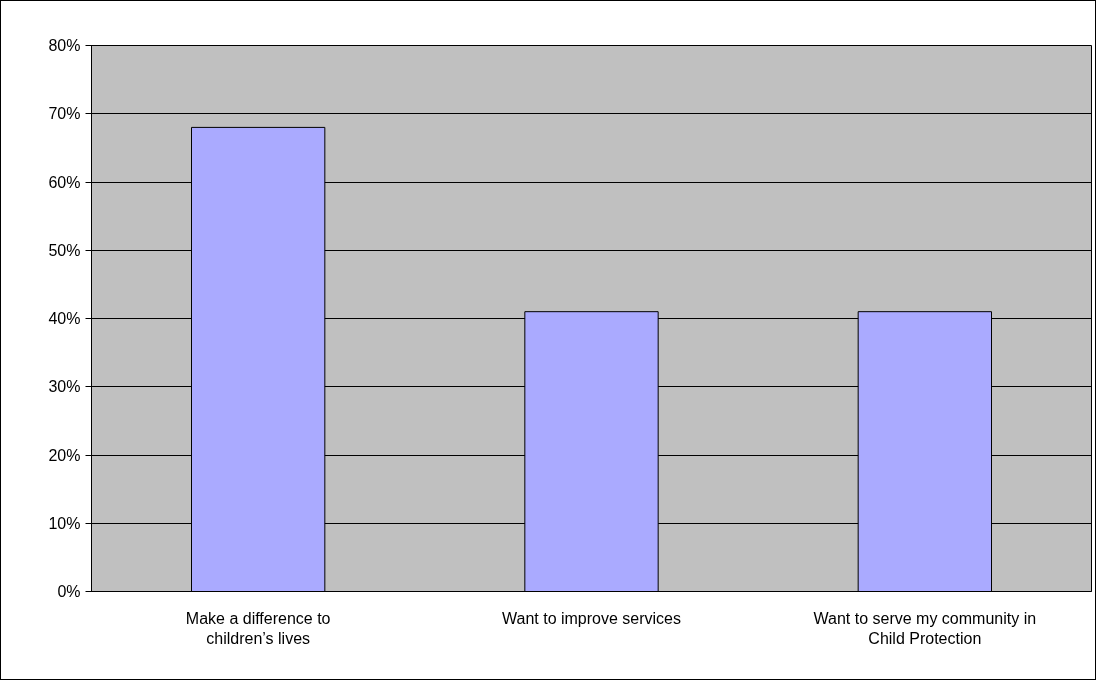  I want to click on y-tick-label: 60%, so click(64, 182).